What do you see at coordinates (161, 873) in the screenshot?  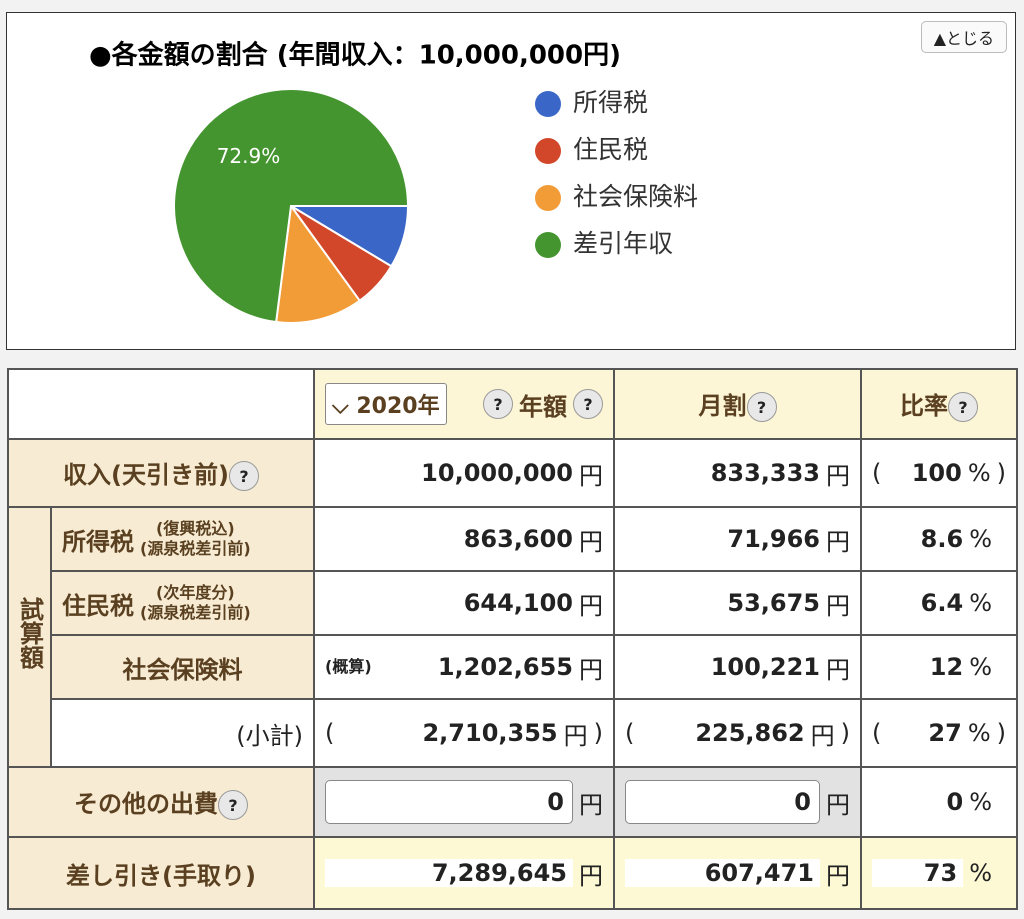 I see `net-label: 差し引き(手取り)` at bounding box center [161, 873].